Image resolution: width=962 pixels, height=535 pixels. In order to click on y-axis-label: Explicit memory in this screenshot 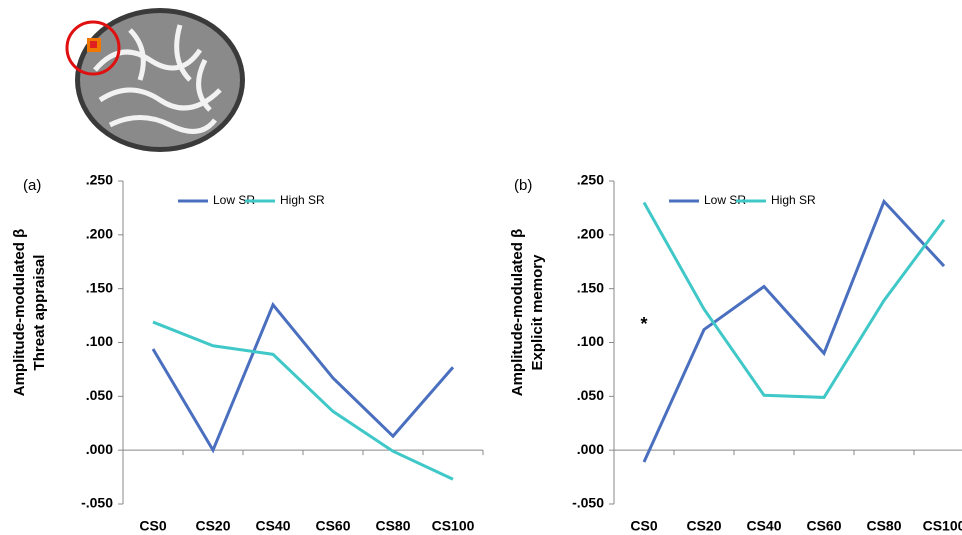, I will do `click(537, 312)`.